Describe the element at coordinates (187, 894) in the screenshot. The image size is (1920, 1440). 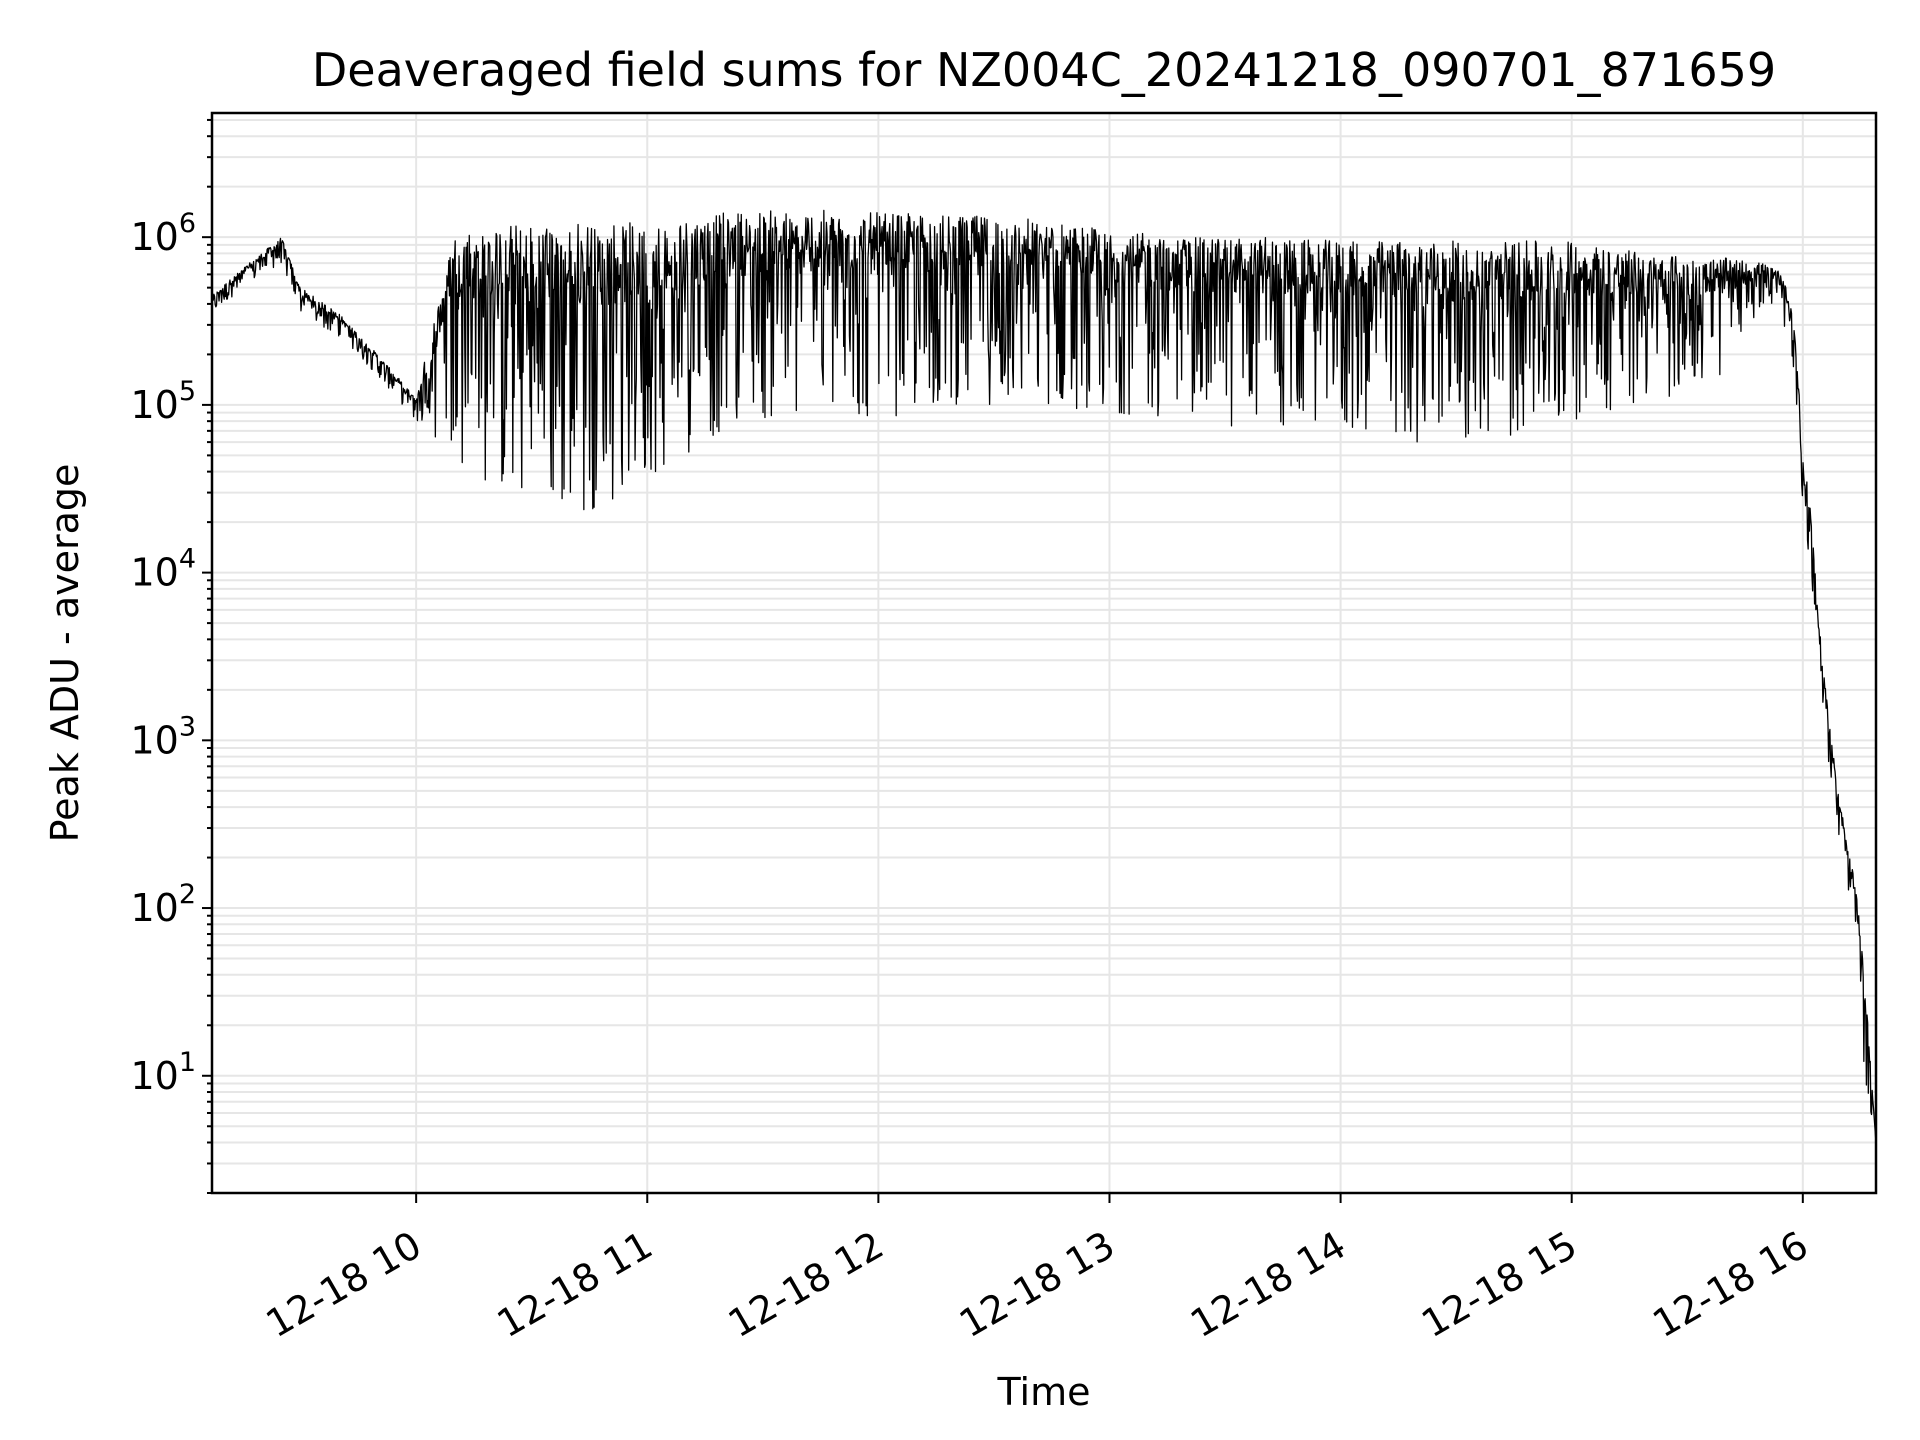
I see `y-tick-exponent: 2` at that location.